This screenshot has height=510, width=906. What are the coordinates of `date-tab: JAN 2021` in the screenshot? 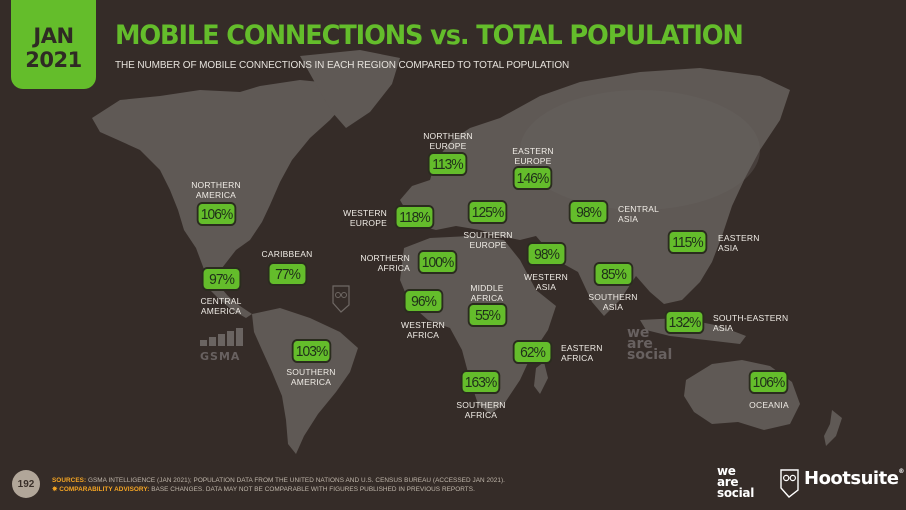 It's located at (53, 44).